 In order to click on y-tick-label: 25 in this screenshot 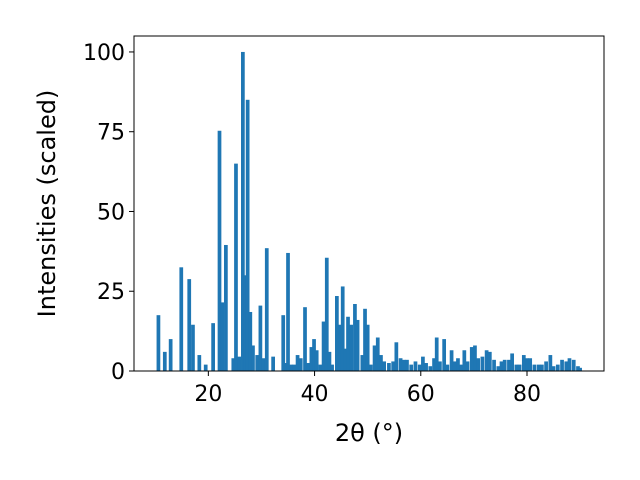, I will do `click(111, 292)`.